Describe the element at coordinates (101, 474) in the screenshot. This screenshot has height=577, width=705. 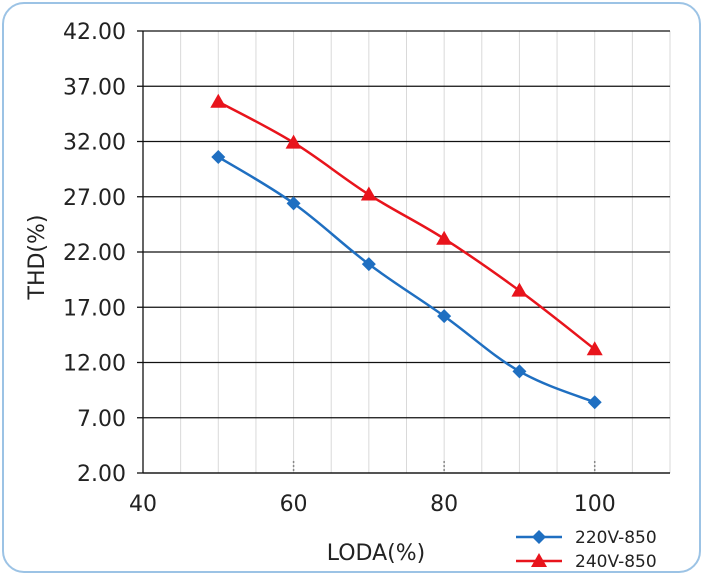
I see `y-tick-label: 2.00` at that location.